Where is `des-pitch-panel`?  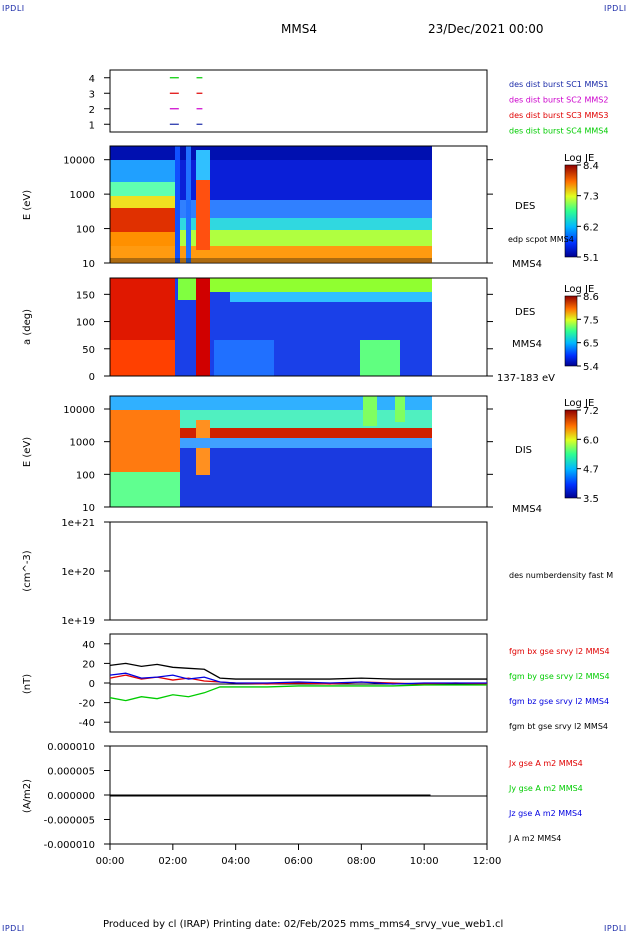 des-pitch-panel is located at coordinates (298, 327).